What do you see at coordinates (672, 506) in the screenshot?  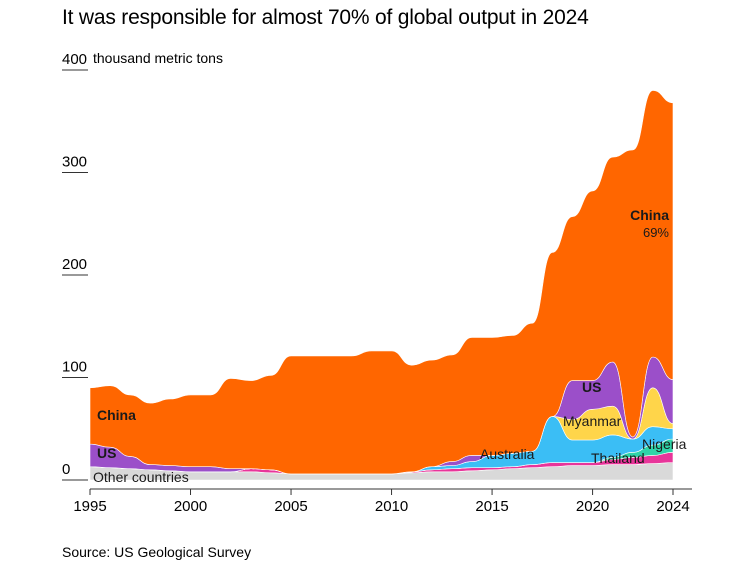 I see `x-tick-label-2024: 2024` at bounding box center [672, 506].